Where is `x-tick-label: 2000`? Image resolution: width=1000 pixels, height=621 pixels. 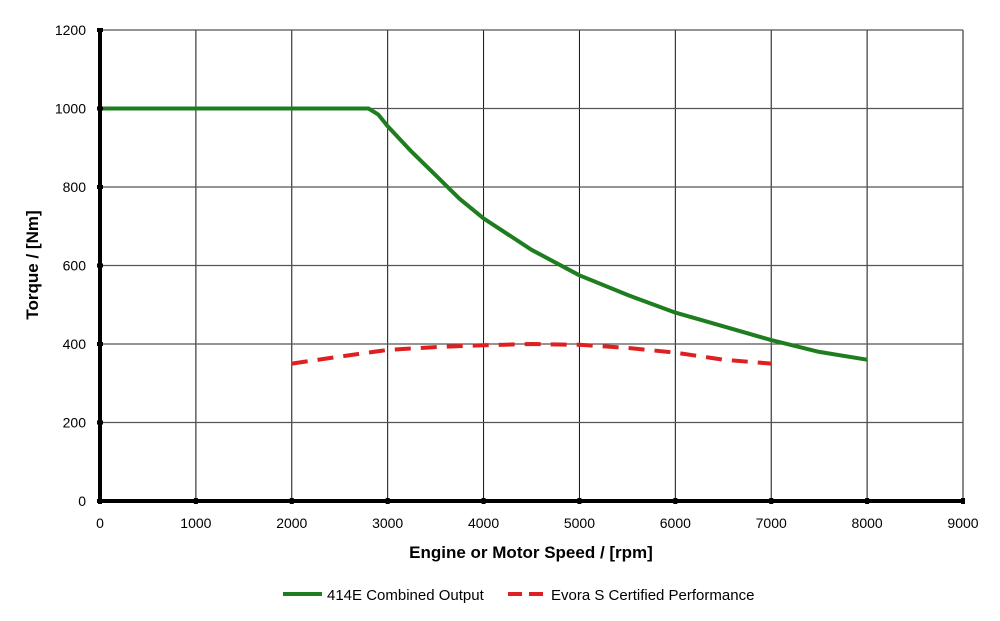 x-tick-label: 2000 is located at coordinates (291, 523).